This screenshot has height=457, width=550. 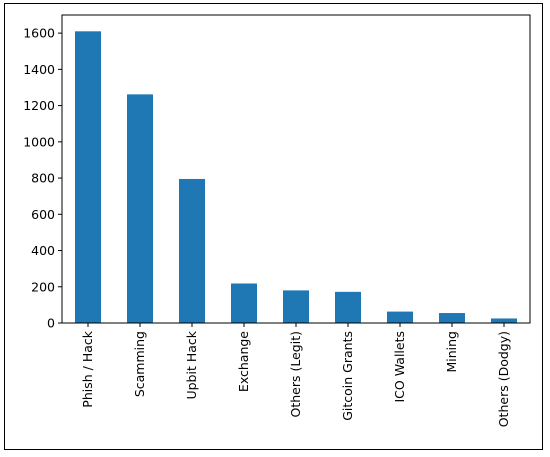 What do you see at coordinates (39, 141) in the screenshot?
I see `y-tick-label: 1000` at bounding box center [39, 141].